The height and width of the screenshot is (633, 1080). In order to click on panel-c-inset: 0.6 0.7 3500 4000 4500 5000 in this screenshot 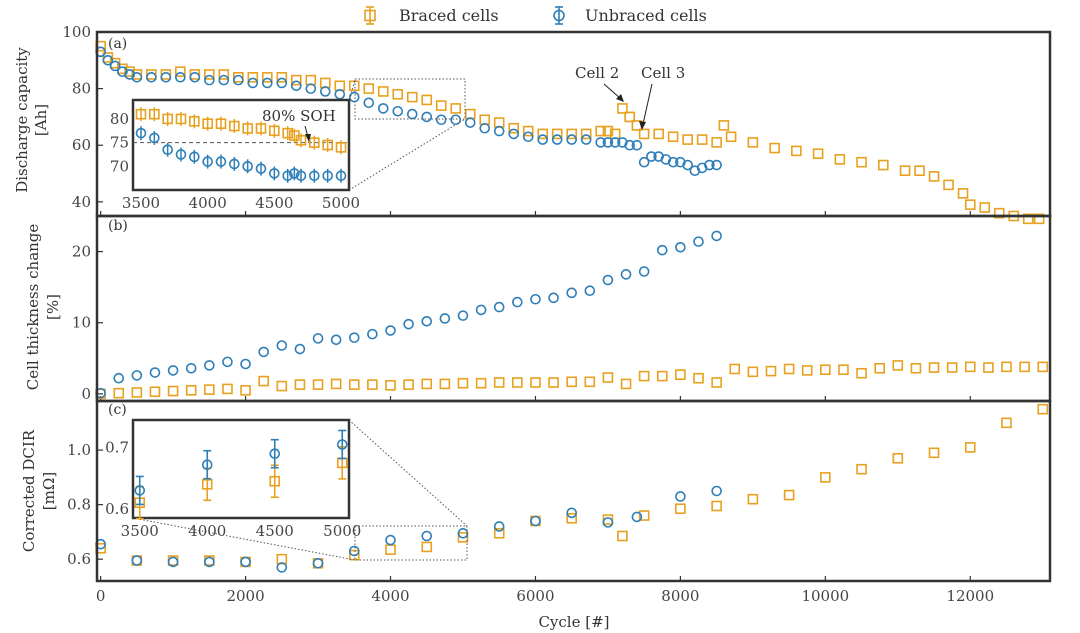, I will do `click(233, 479)`.